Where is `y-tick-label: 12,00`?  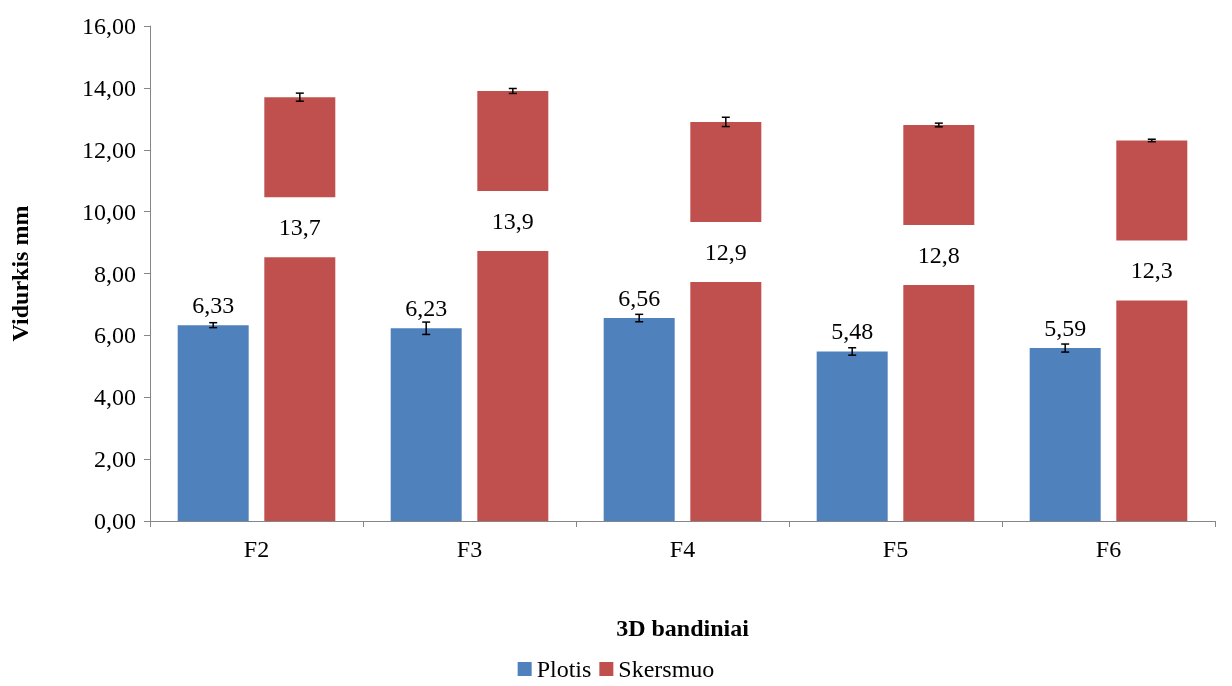 y-tick-label: 12,00 is located at coordinates (109, 149).